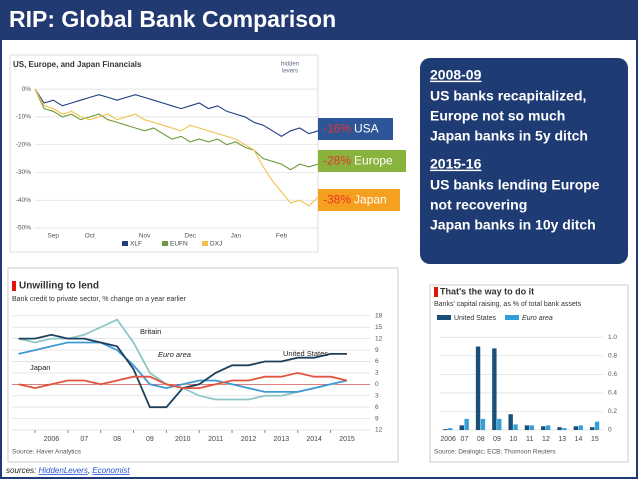 The height and width of the screenshot is (479, 638). Describe the element at coordinates (53, 236) in the screenshot. I see `x-tick-label: Sep` at that location.